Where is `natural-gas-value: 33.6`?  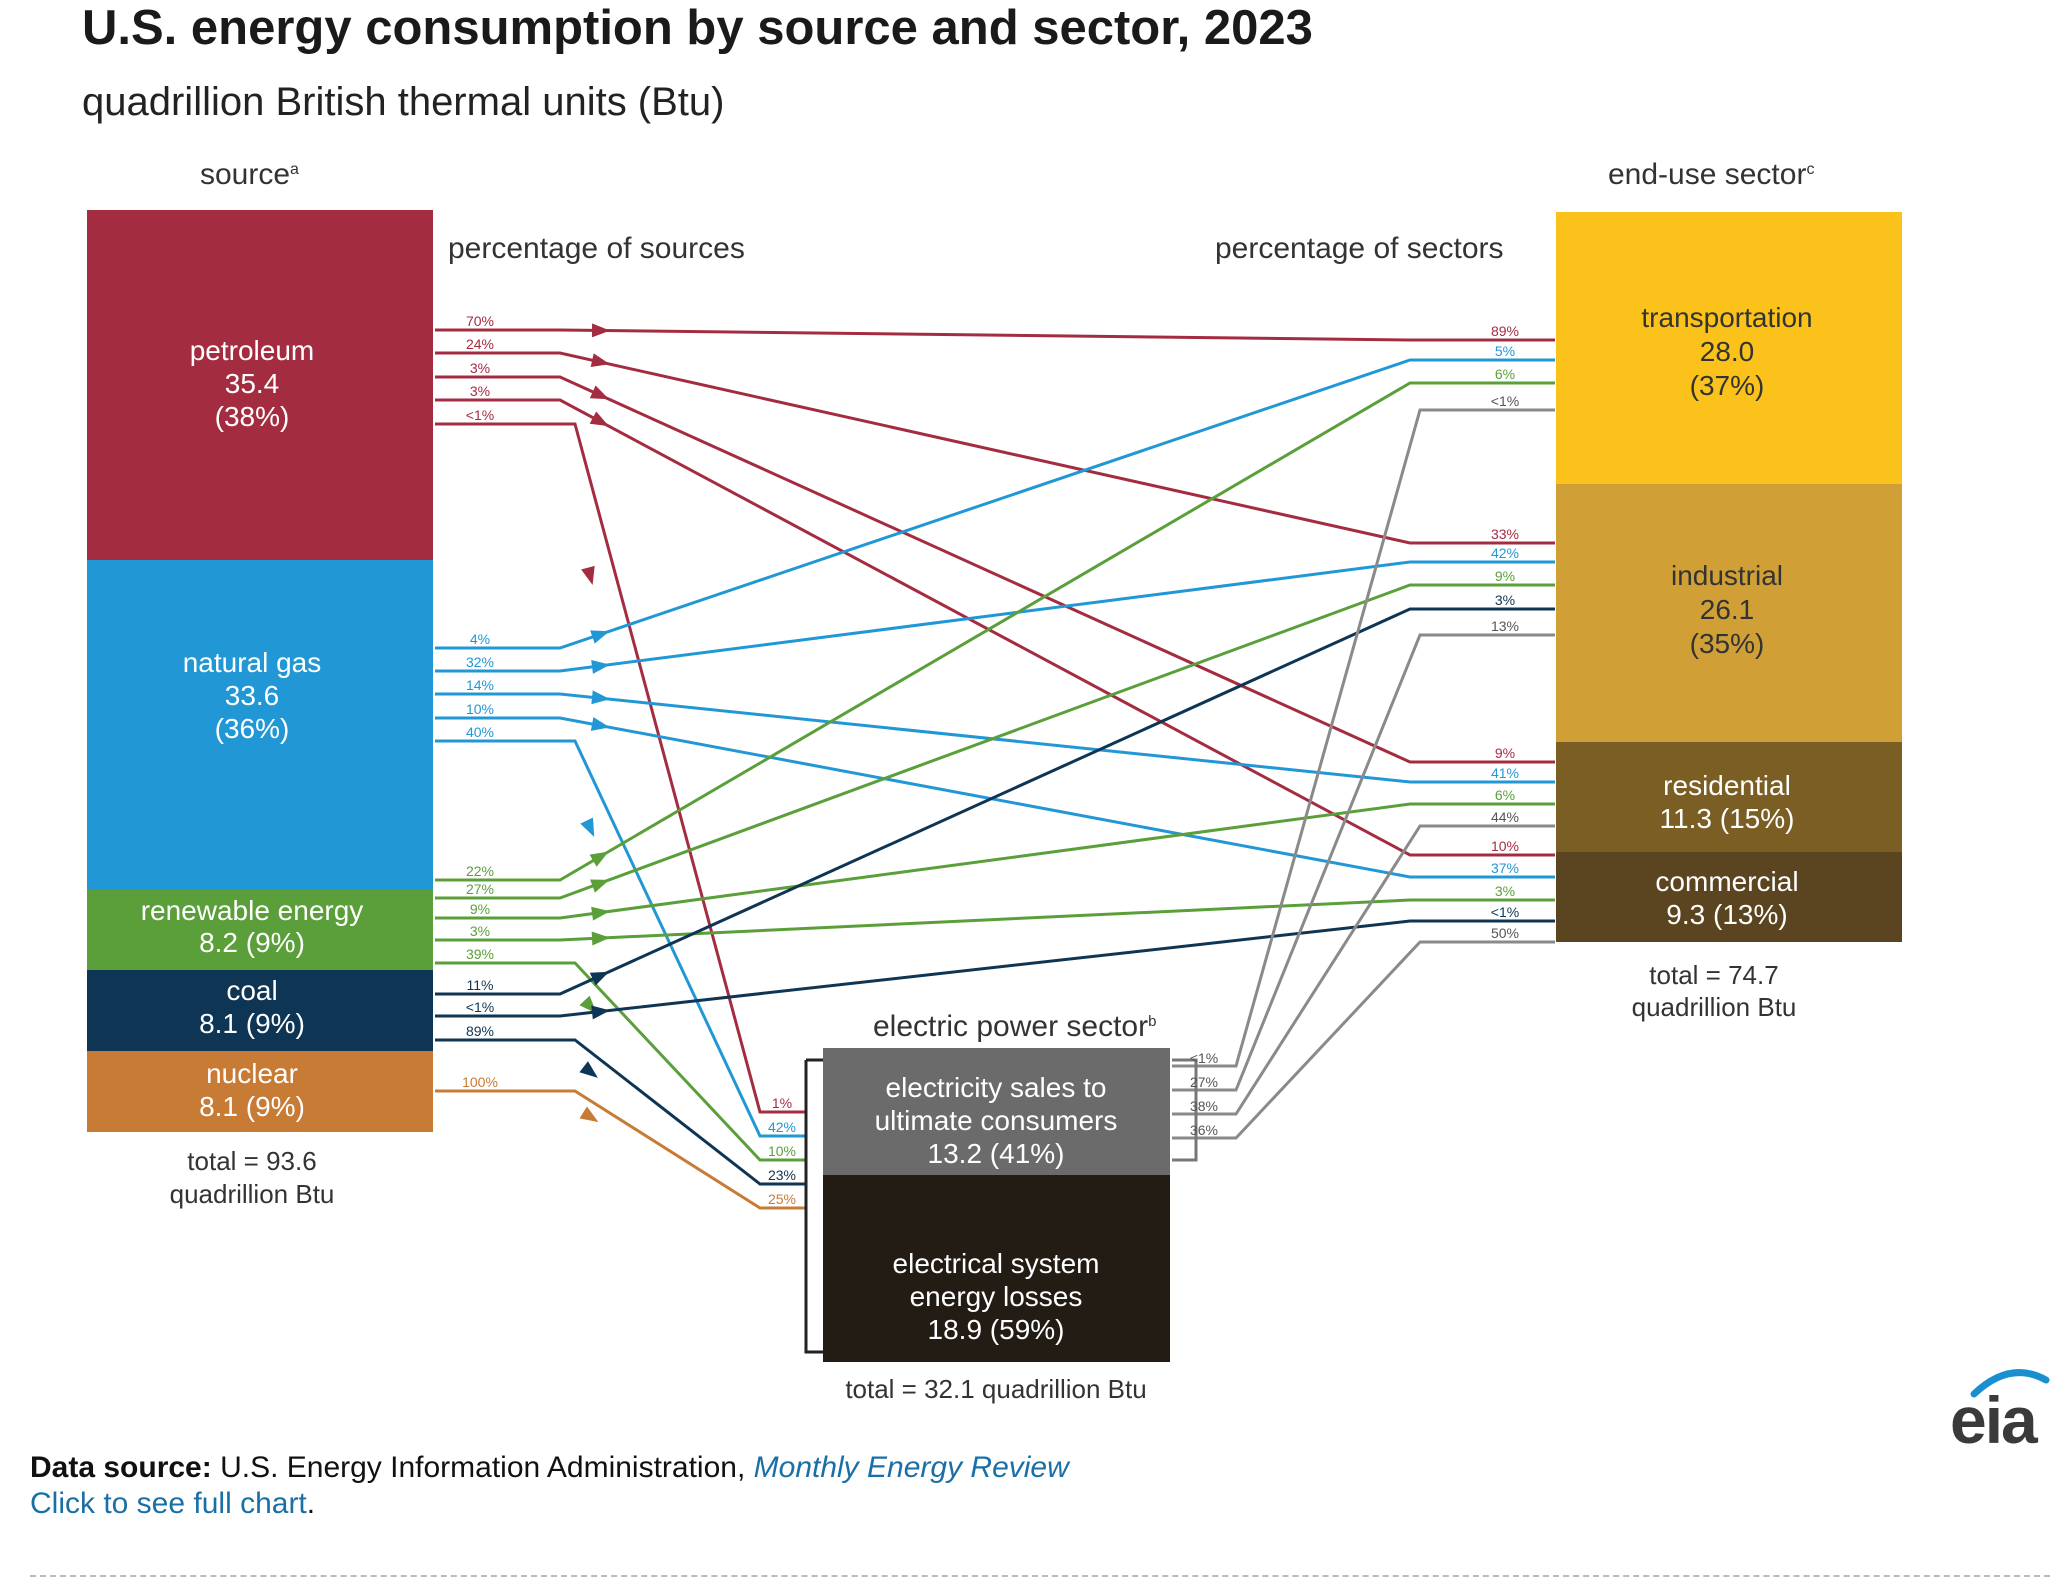
natural-gas-value: 33.6 is located at coordinates (252, 695).